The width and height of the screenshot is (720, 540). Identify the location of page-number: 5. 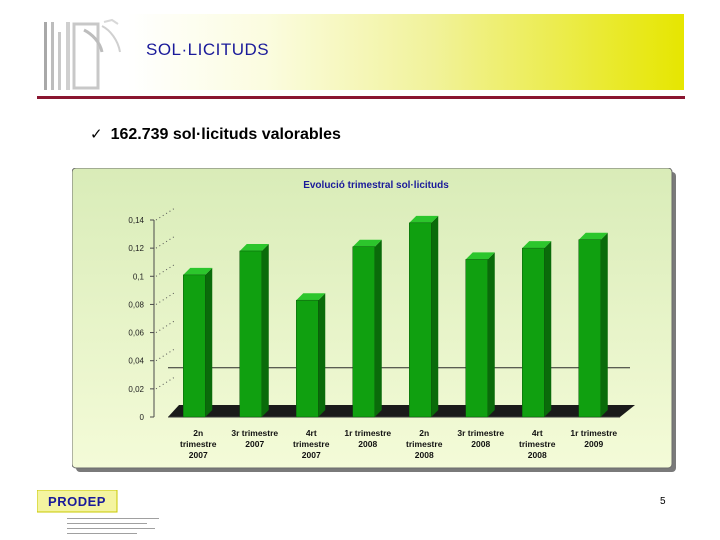
(663, 501).